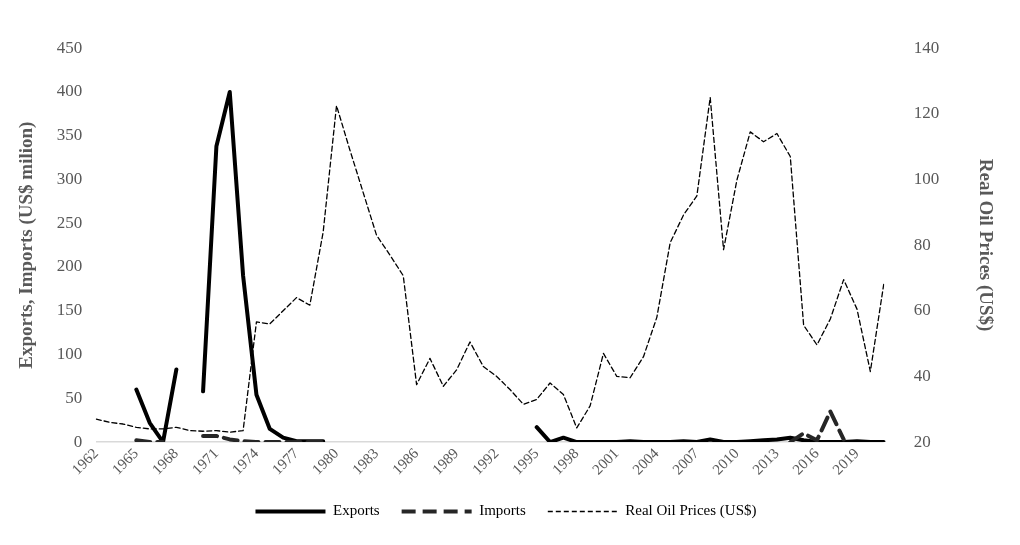  Describe the element at coordinates (691, 511) in the screenshot. I see `legend-label: Real Oil Prices (US$)` at that location.